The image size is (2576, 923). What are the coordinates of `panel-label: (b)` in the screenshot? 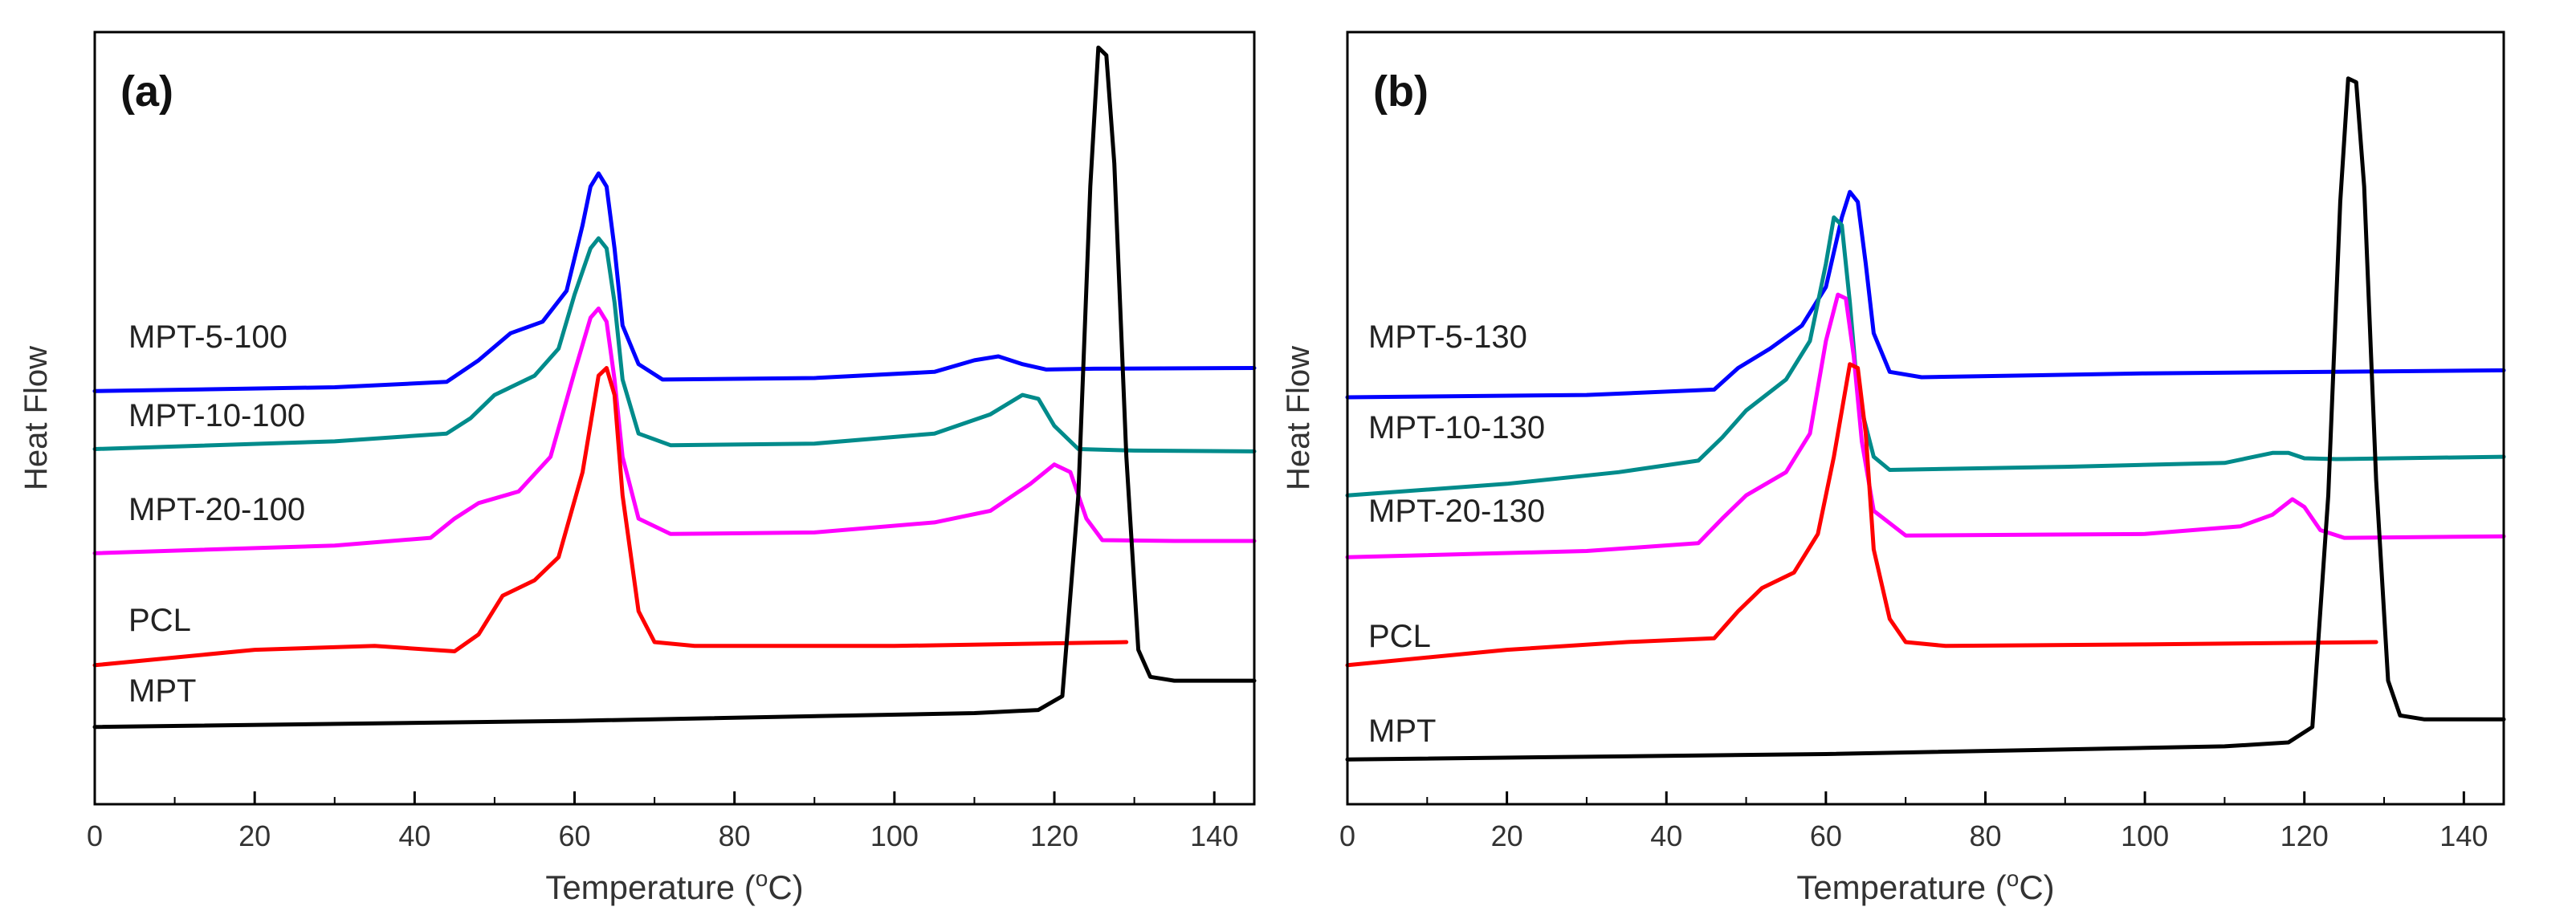 It's located at (1401, 91).